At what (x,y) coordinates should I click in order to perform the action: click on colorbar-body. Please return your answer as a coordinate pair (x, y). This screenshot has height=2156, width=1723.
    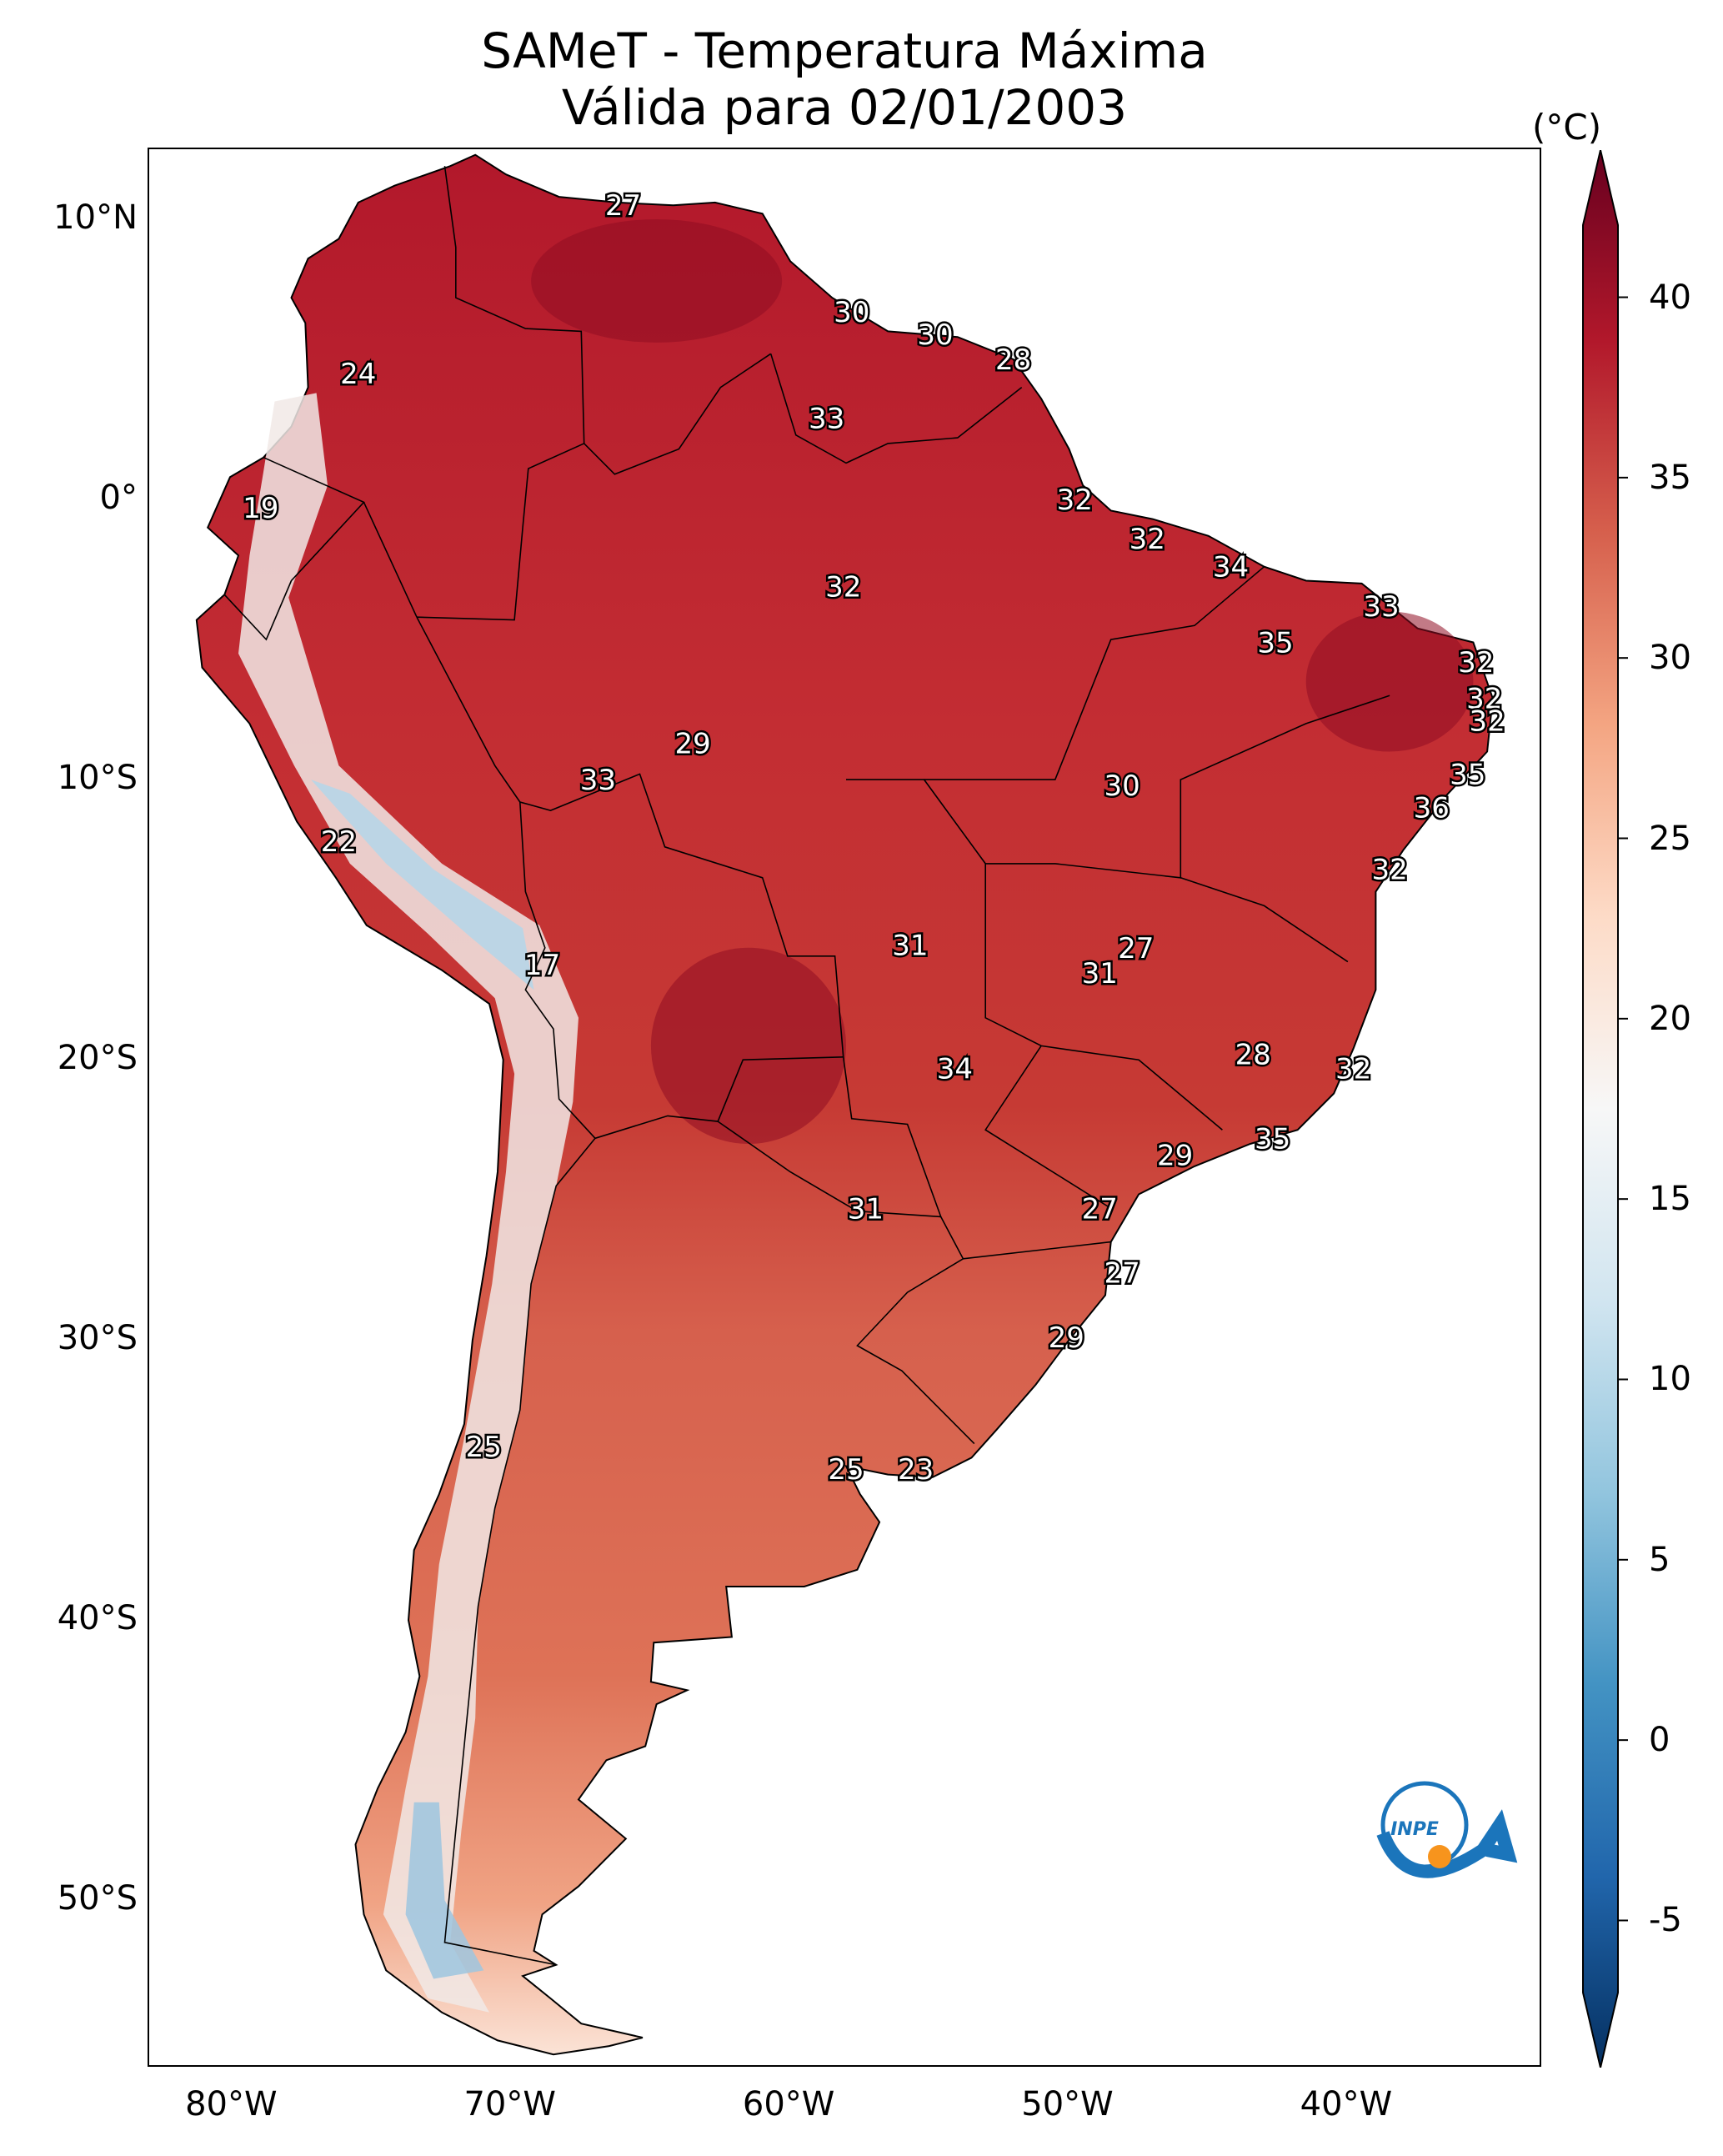
    Looking at the image, I should click on (1600, 1109).